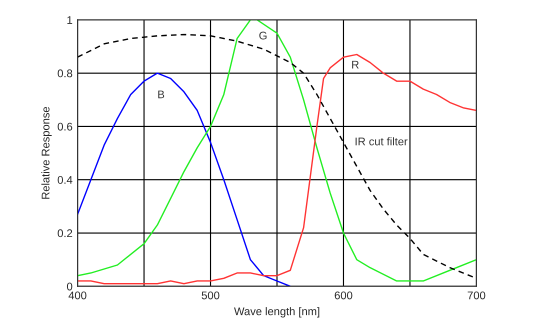 The image size is (554, 331). Describe the element at coordinates (65, 233) in the screenshot. I see `y-tick-label: 0.2` at that location.